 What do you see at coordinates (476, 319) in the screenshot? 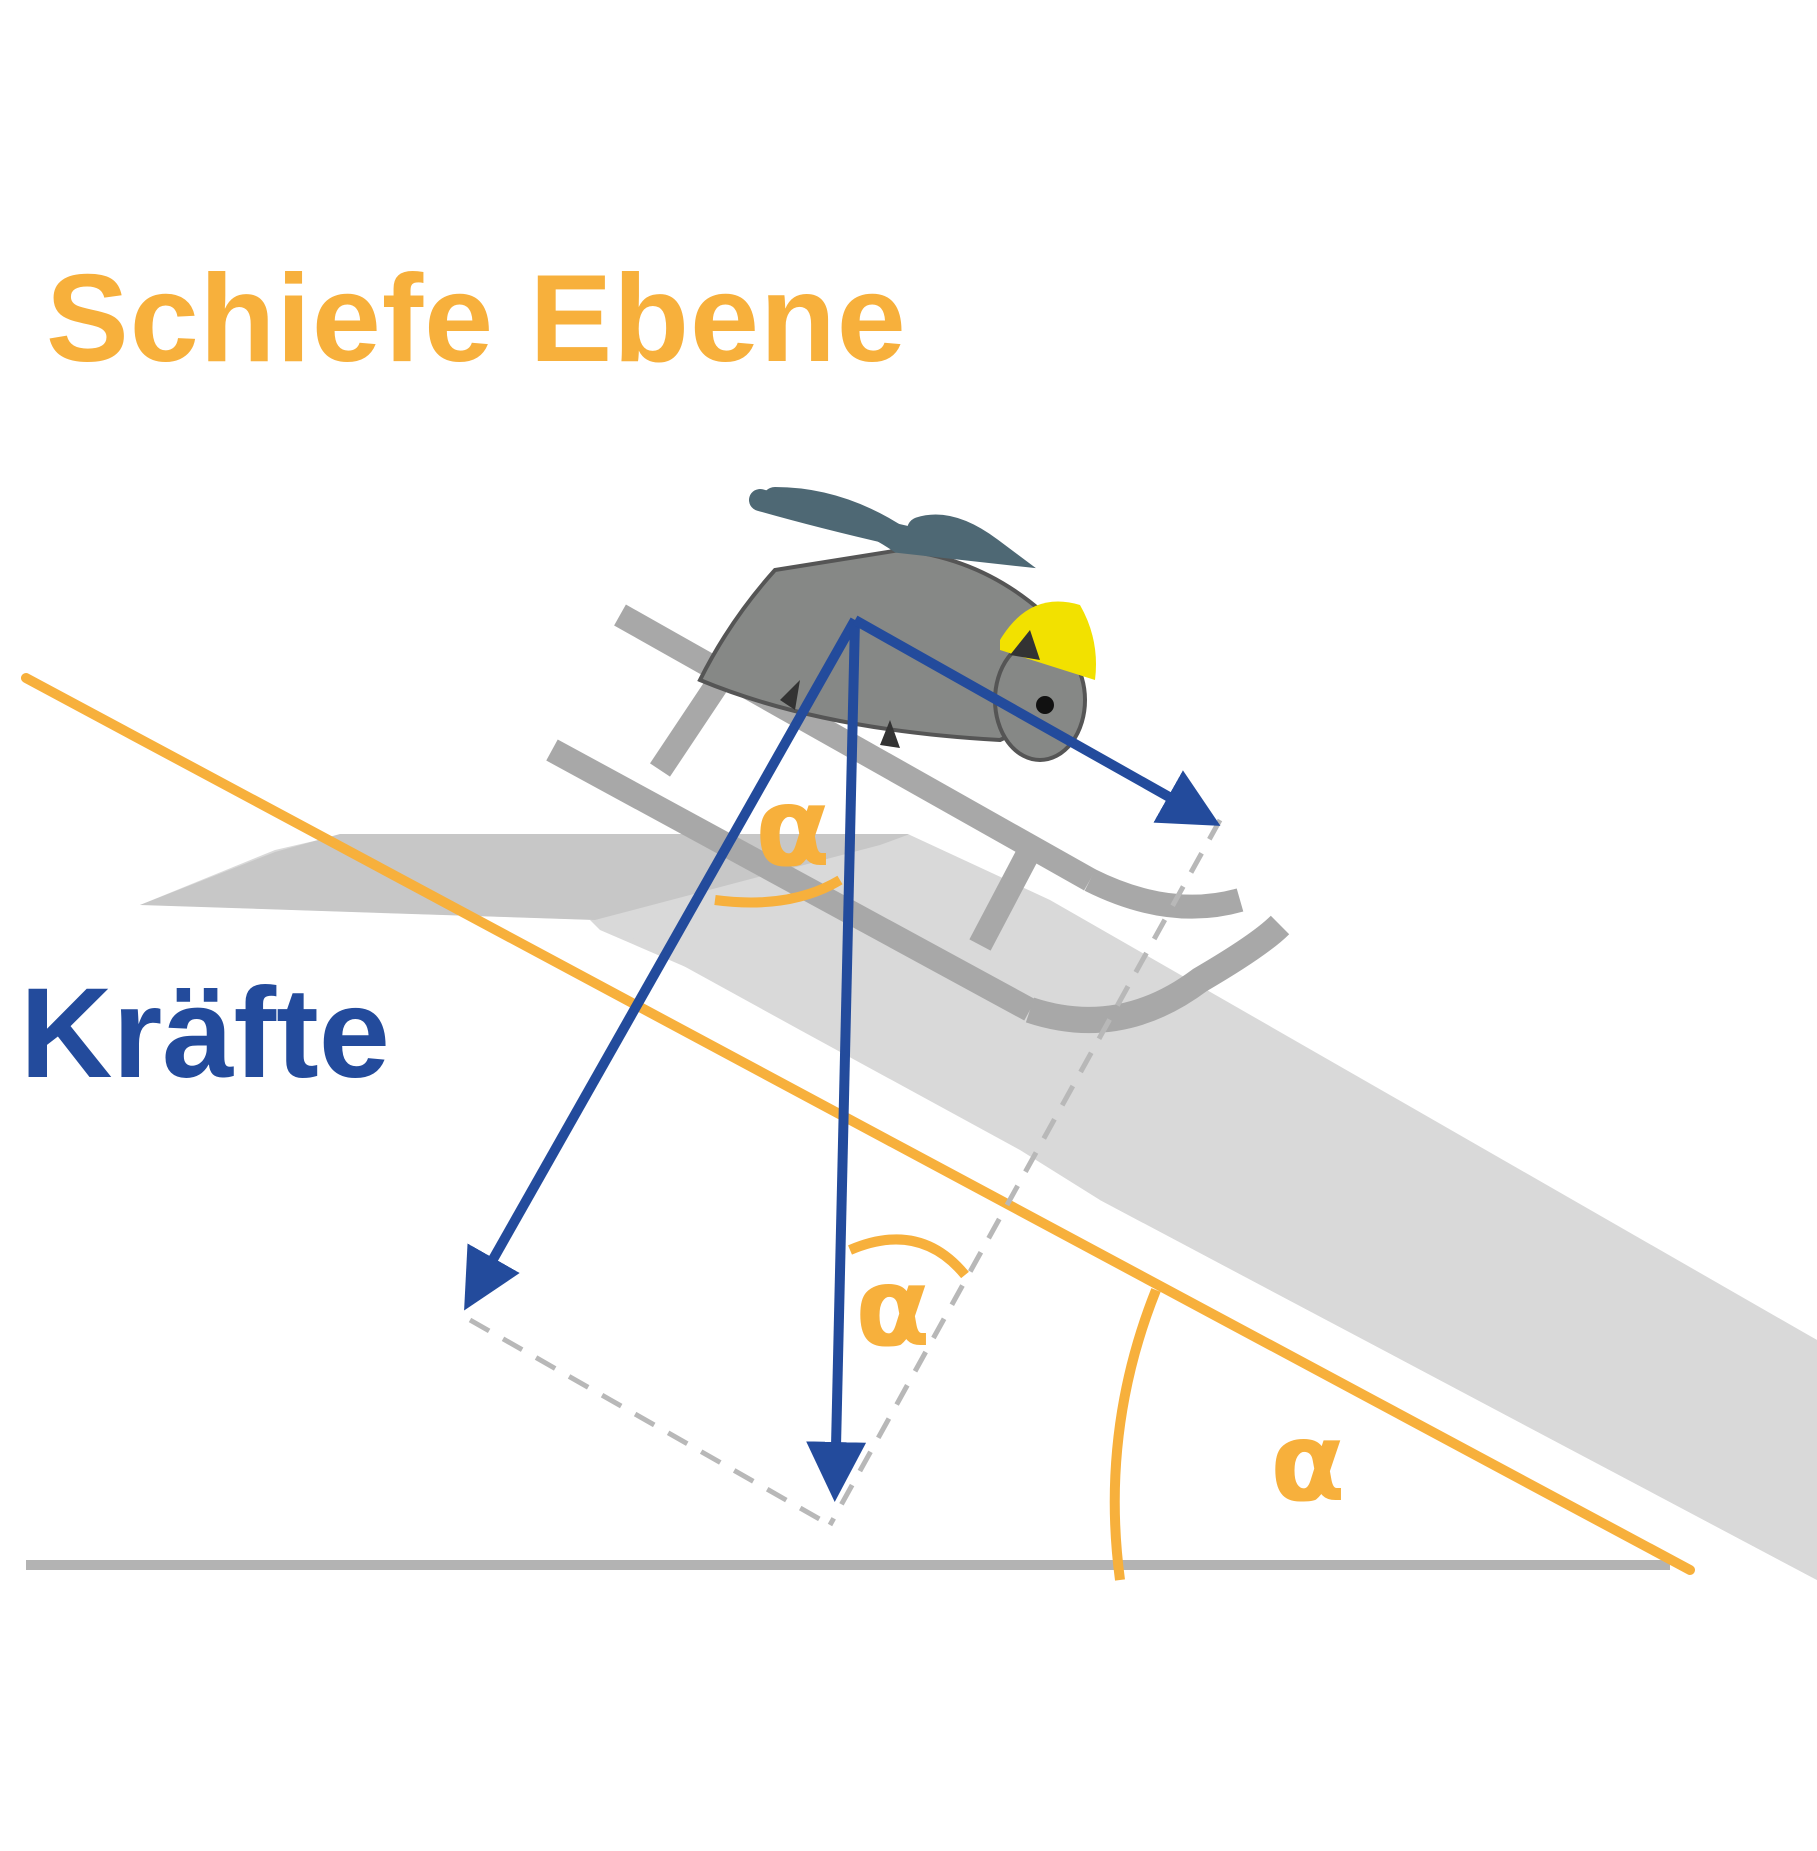
I see `diagram-title: Schiefe Ebene` at bounding box center [476, 319].